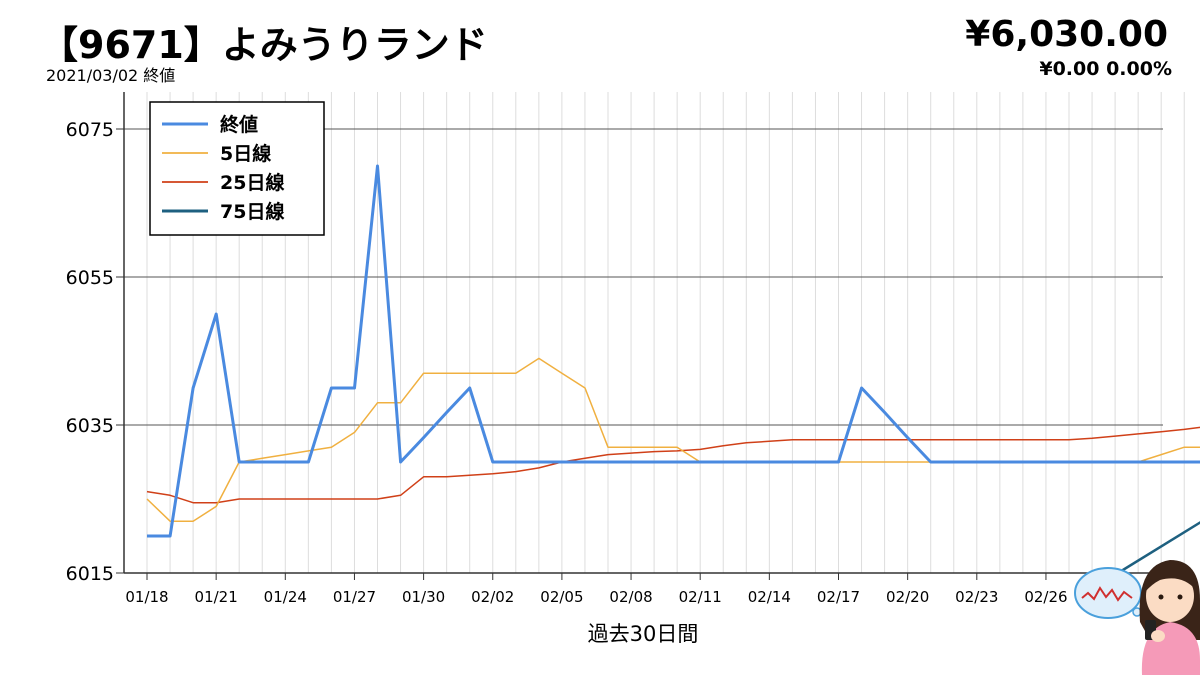  What do you see at coordinates (245, 153) in the screenshot?
I see `legend-label: 5日線` at bounding box center [245, 153].